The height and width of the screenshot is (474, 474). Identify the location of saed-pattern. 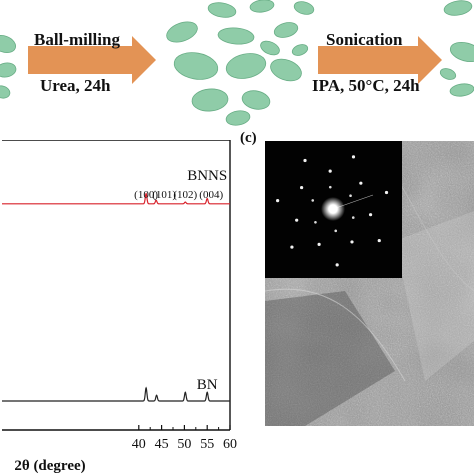
(332, 211).